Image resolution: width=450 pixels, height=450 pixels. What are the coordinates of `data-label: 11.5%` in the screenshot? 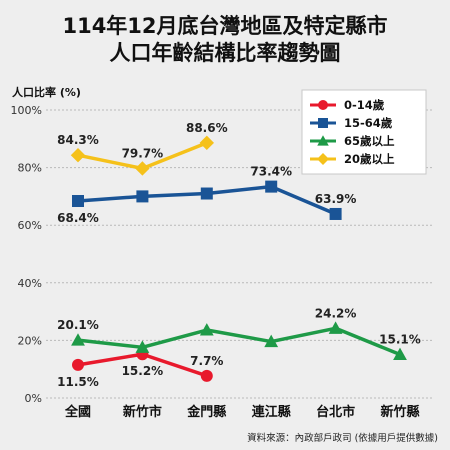 It's located at (78, 382).